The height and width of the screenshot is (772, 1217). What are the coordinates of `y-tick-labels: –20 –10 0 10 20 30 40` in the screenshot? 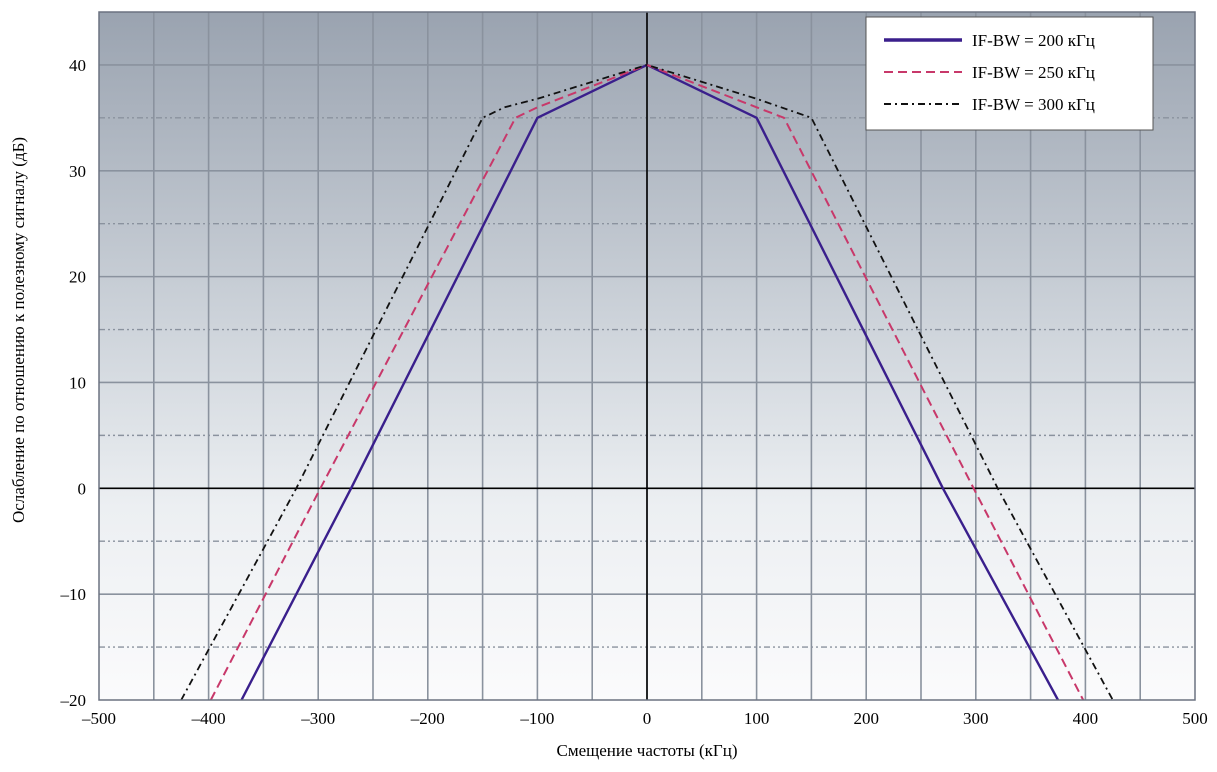 It's located at (73, 383).